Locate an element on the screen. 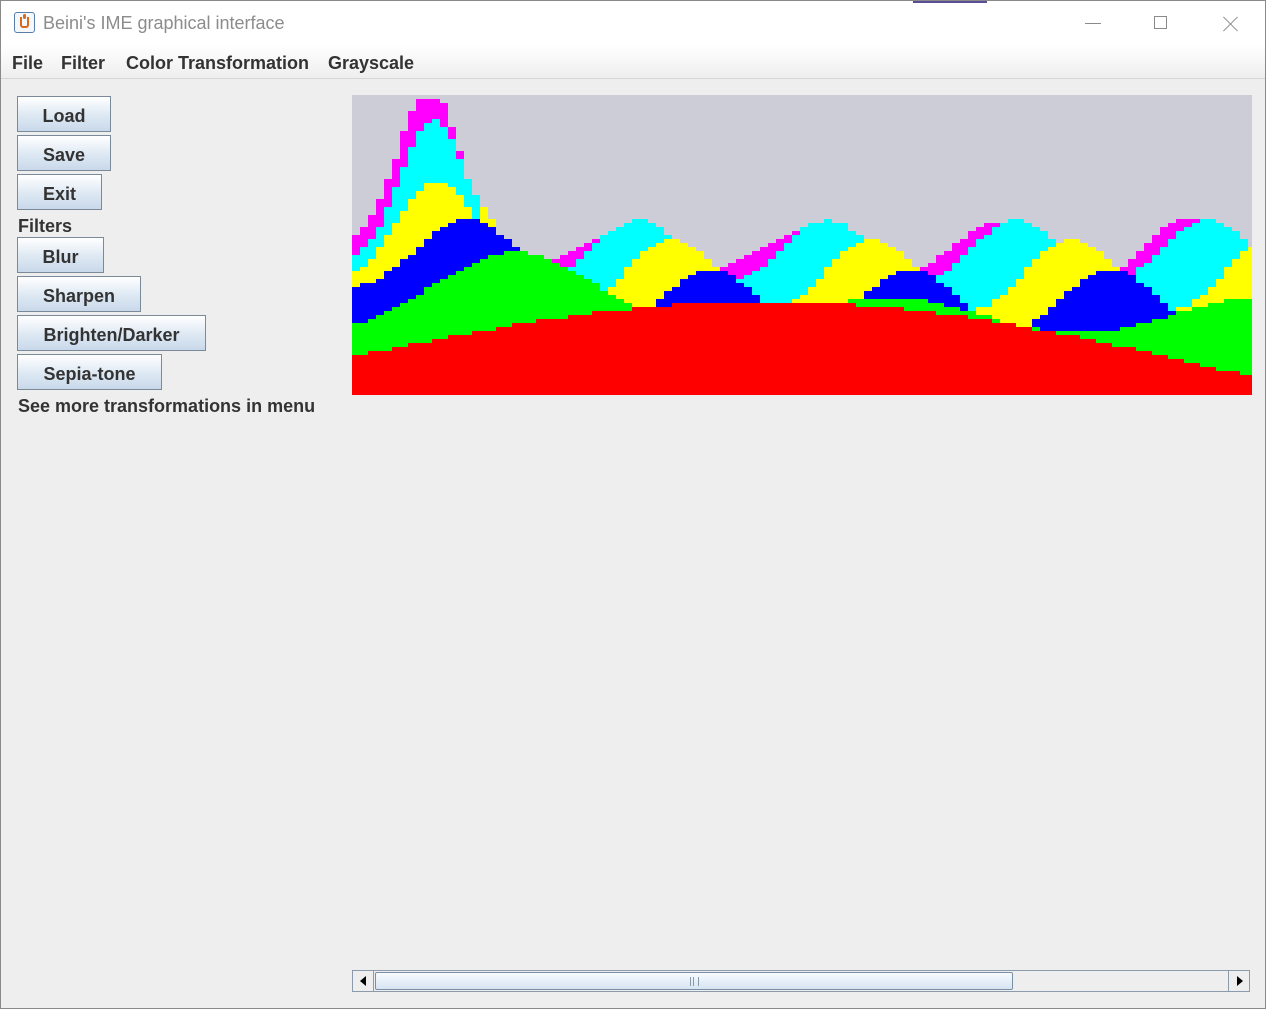 The image size is (1266, 1009). menu-file: File is located at coordinates (28, 63).